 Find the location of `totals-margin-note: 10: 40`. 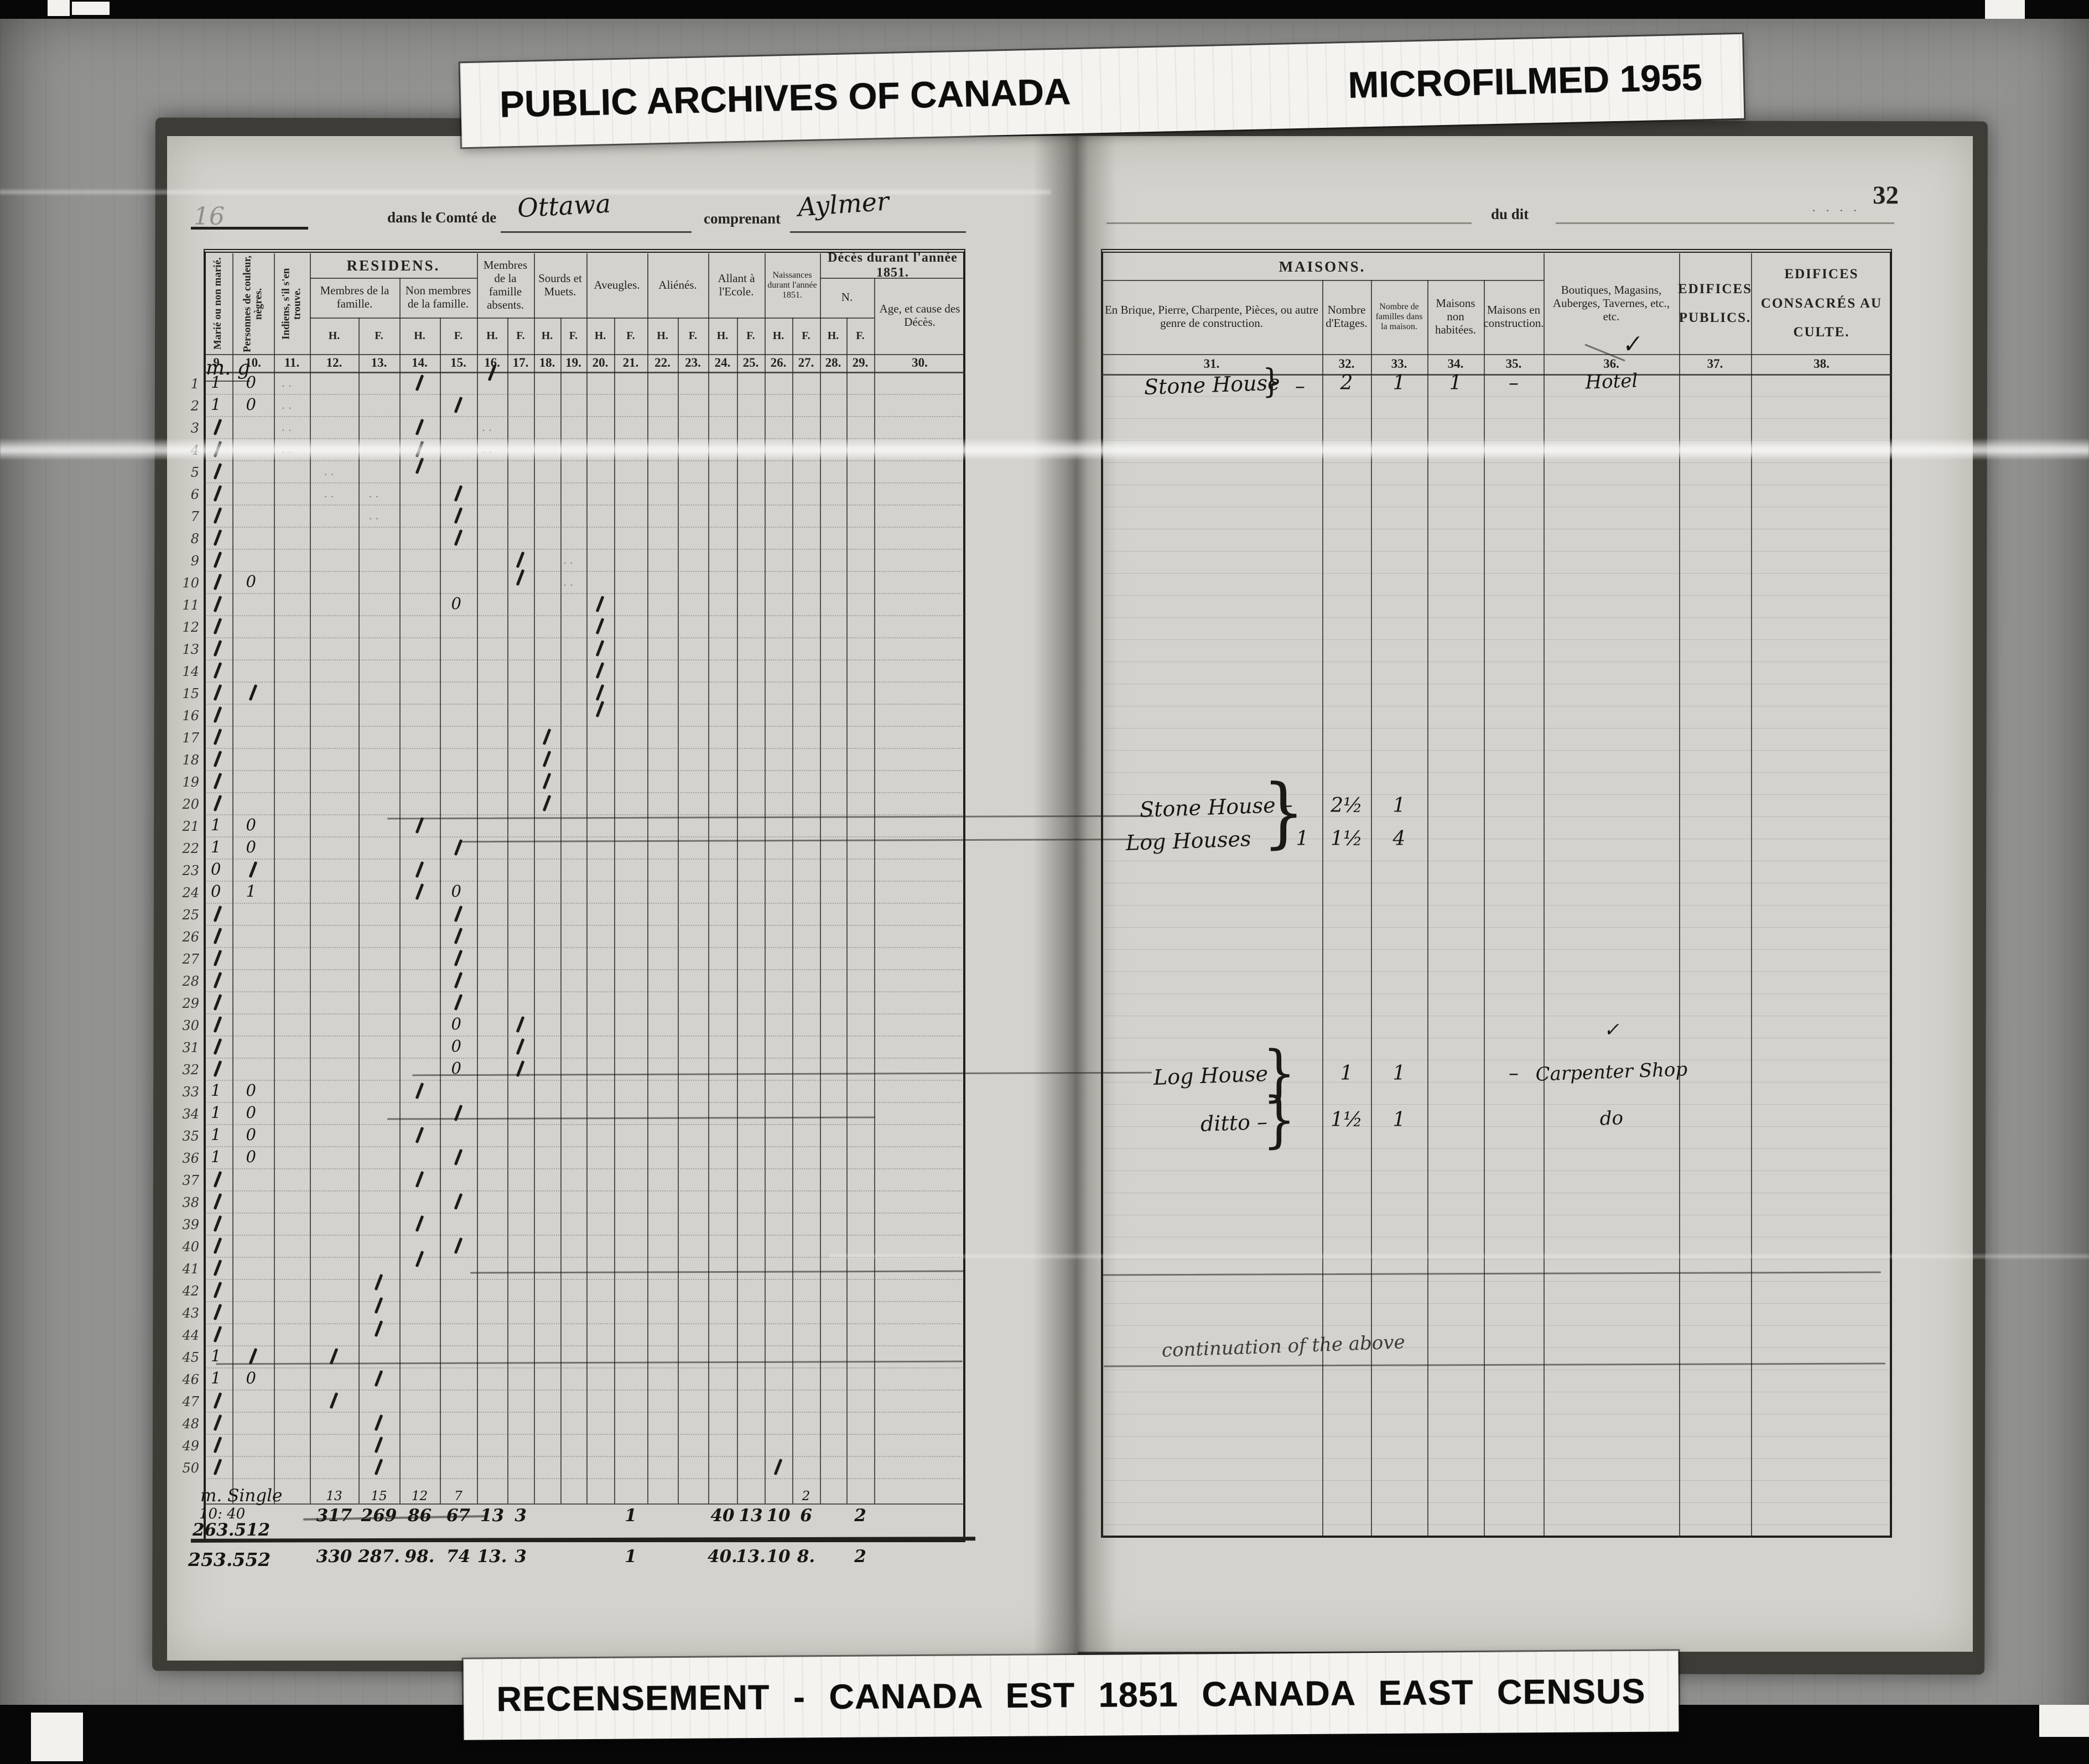

totals-margin-note: 10: 40 is located at coordinates (222, 1514).